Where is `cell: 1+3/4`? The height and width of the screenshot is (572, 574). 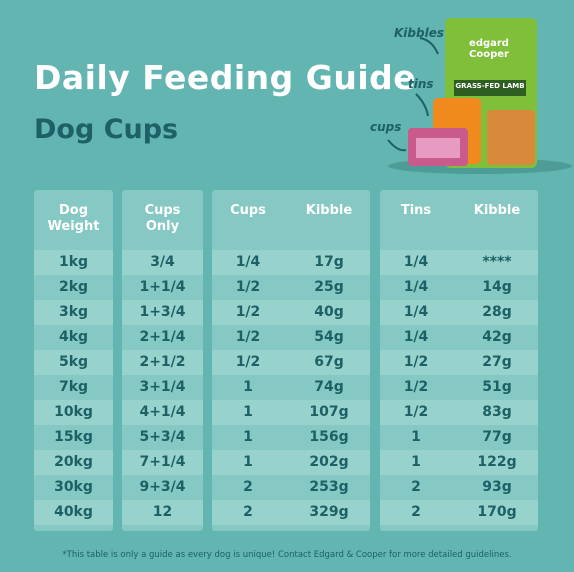
cell: 1+3/4 is located at coordinates (162, 312).